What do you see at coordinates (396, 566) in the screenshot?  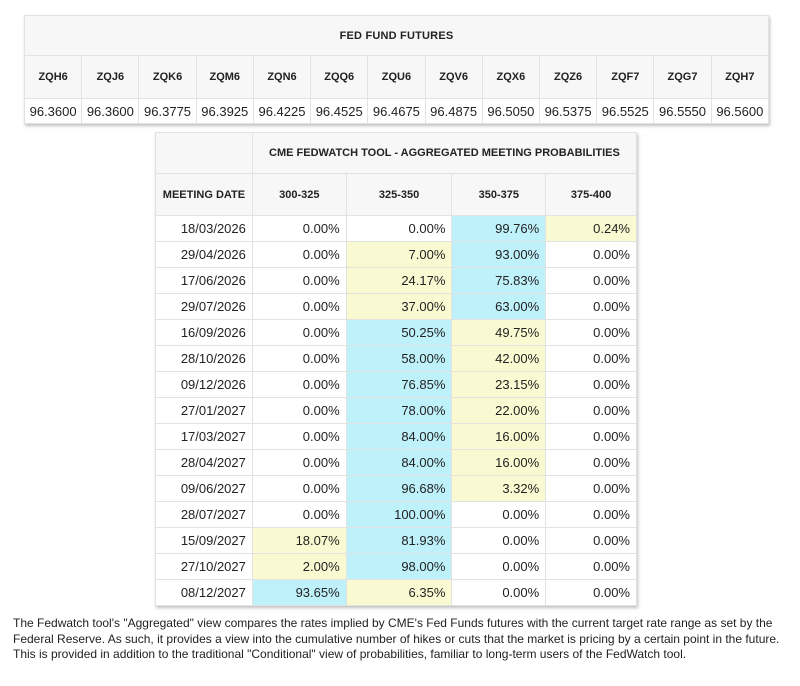 I see `table-row: 27/10/2027 2.00% 98.00% 0.00% 0.00%` at bounding box center [396, 566].